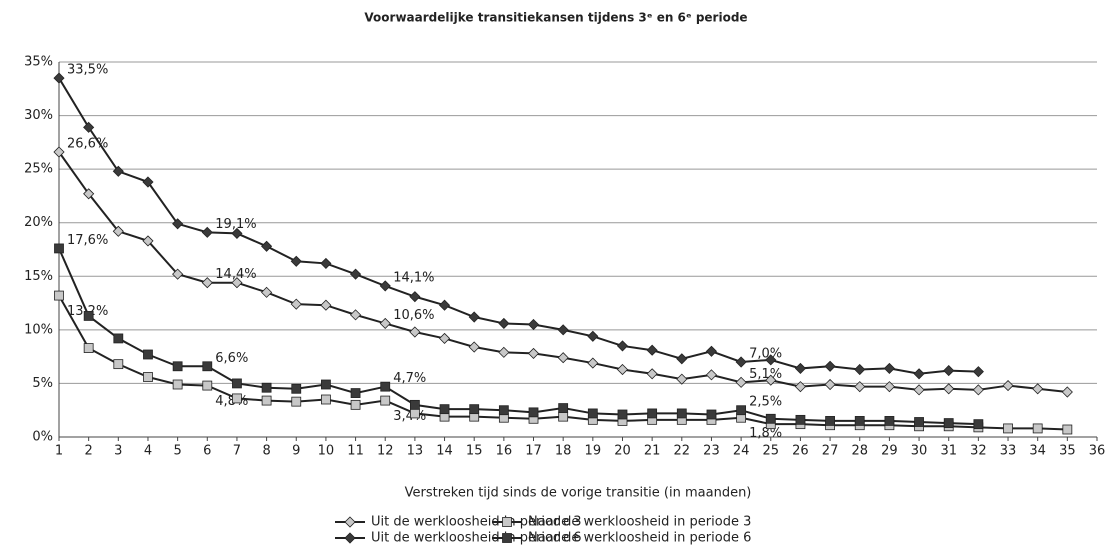 The image size is (1113, 554). I want to click on data-label: 14,1%, so click(413, 277).